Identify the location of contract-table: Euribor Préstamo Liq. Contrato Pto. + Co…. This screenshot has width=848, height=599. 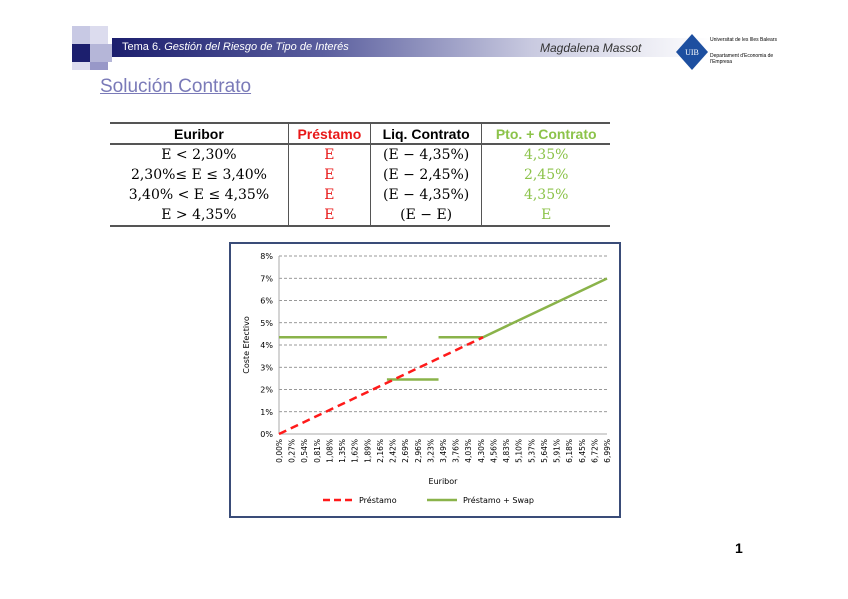
(360, 174).